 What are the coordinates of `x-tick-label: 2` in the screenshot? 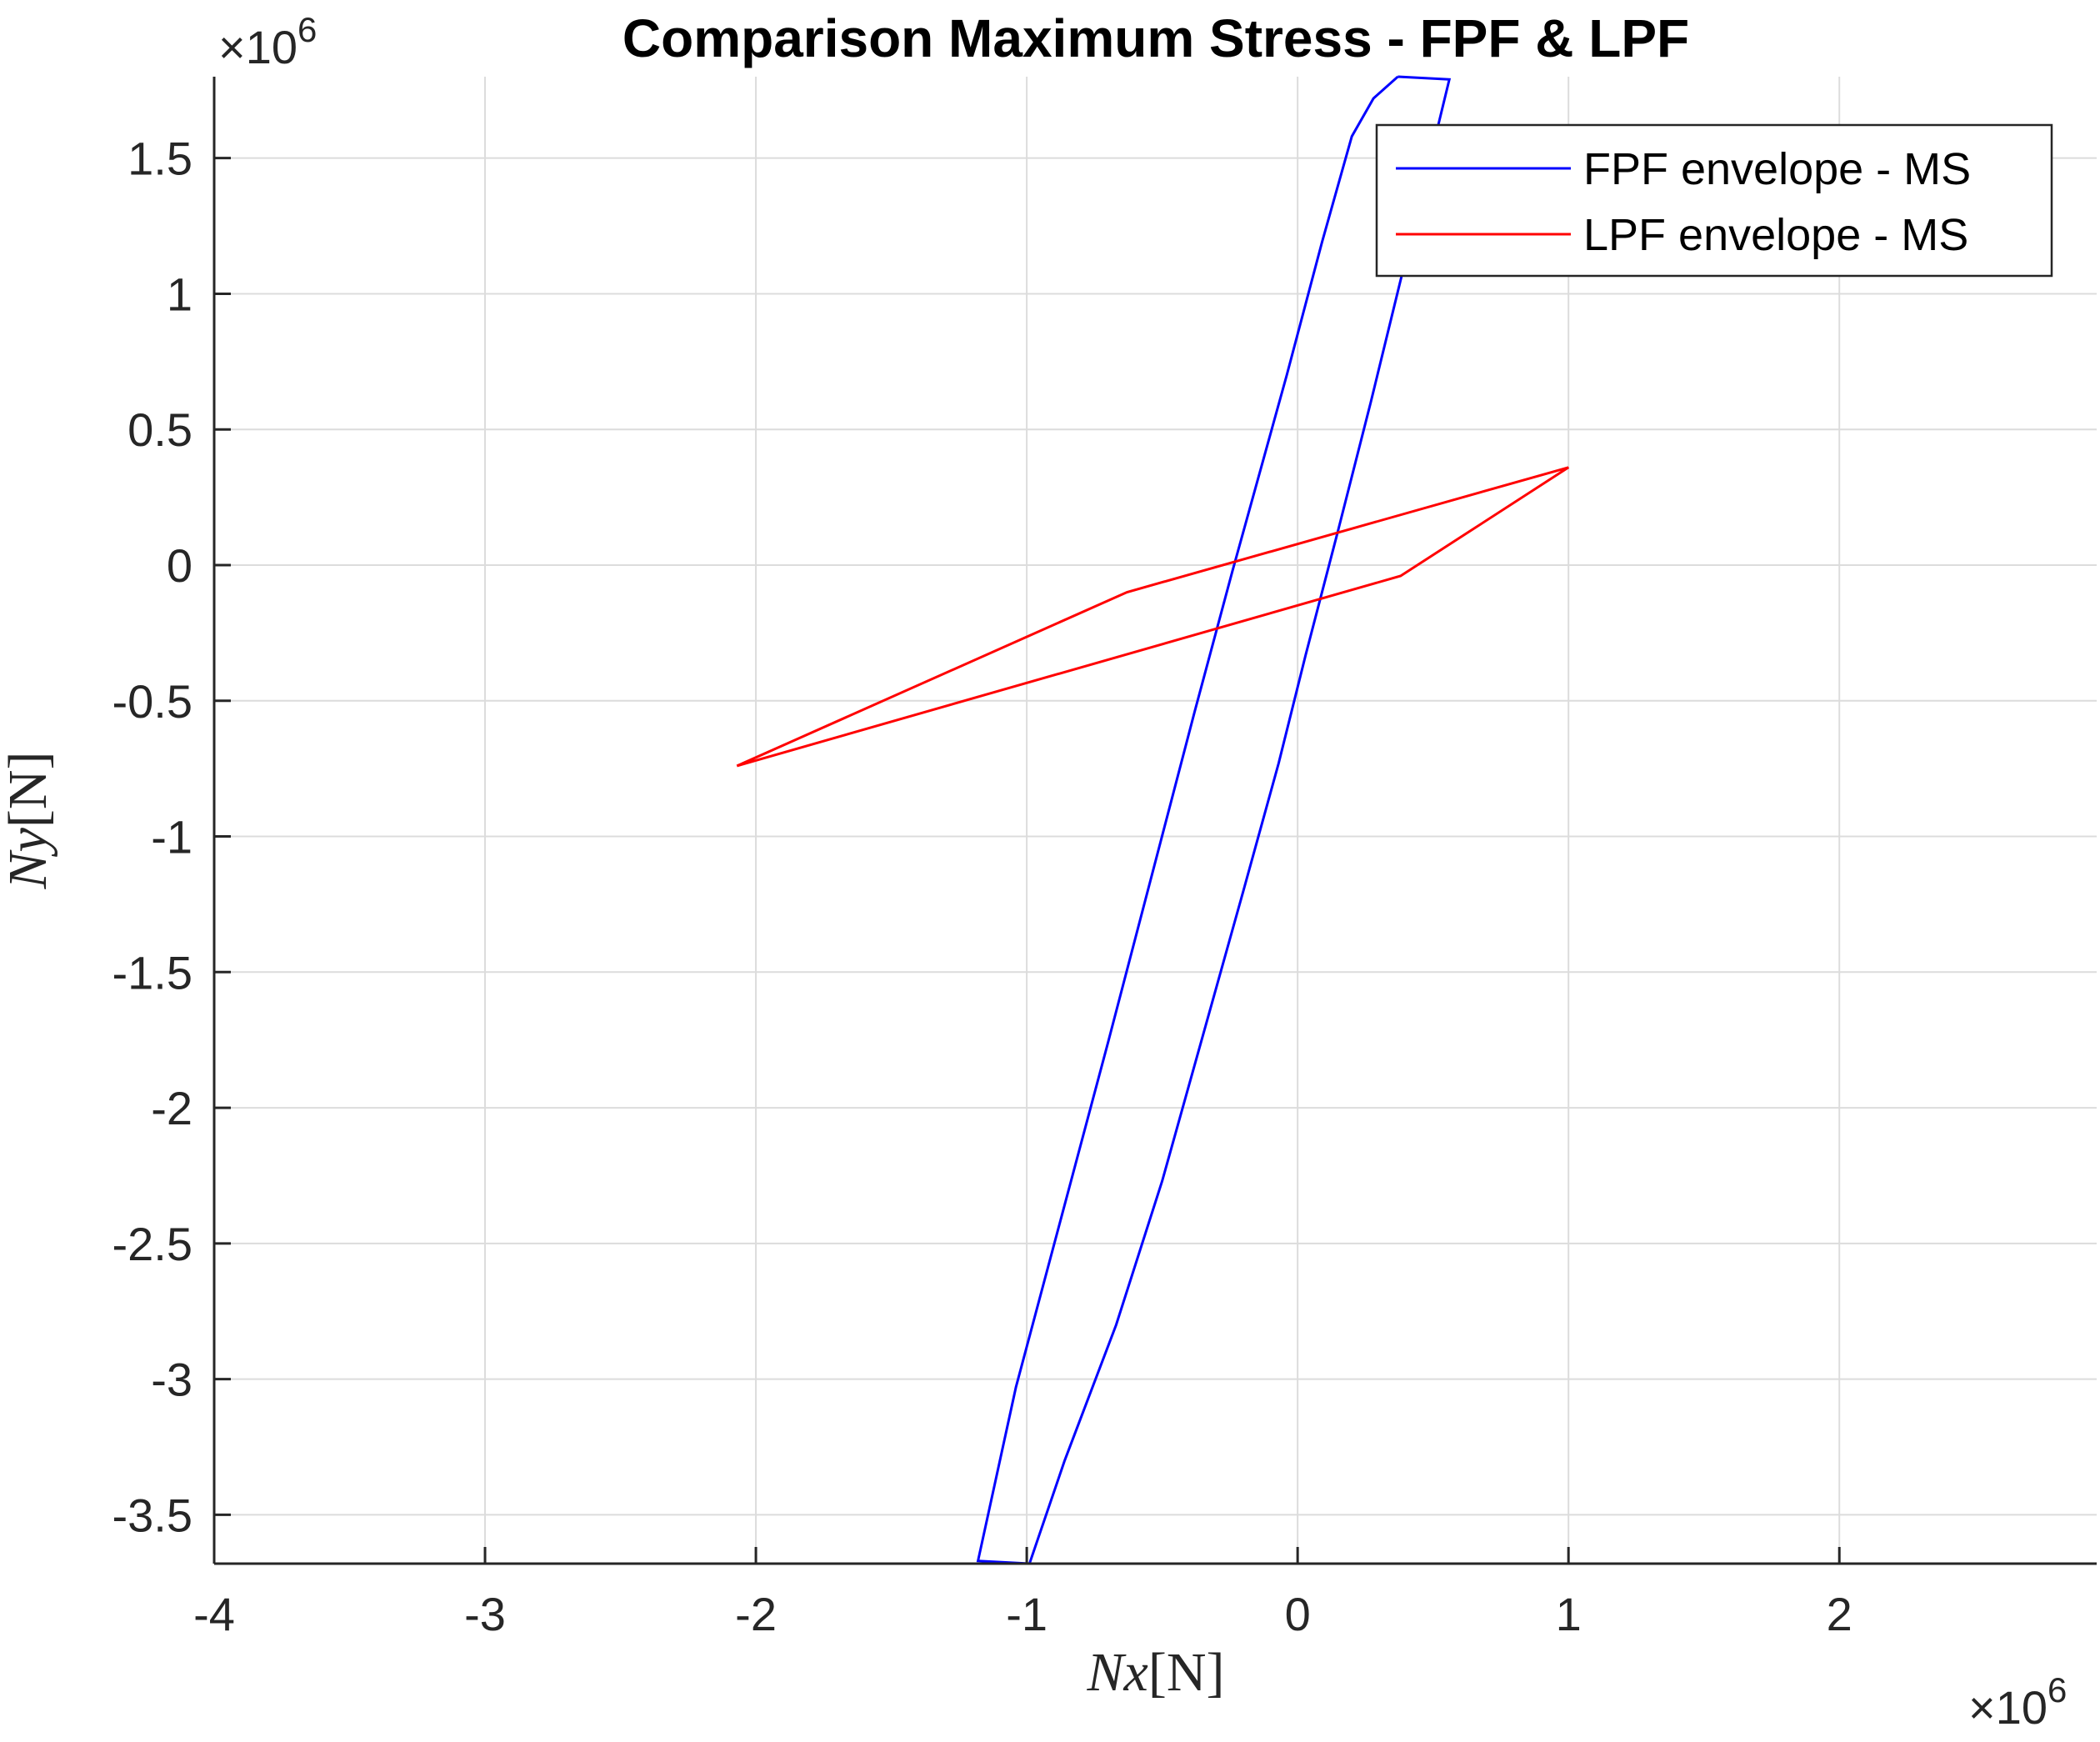 It's located at (1840, 1614).